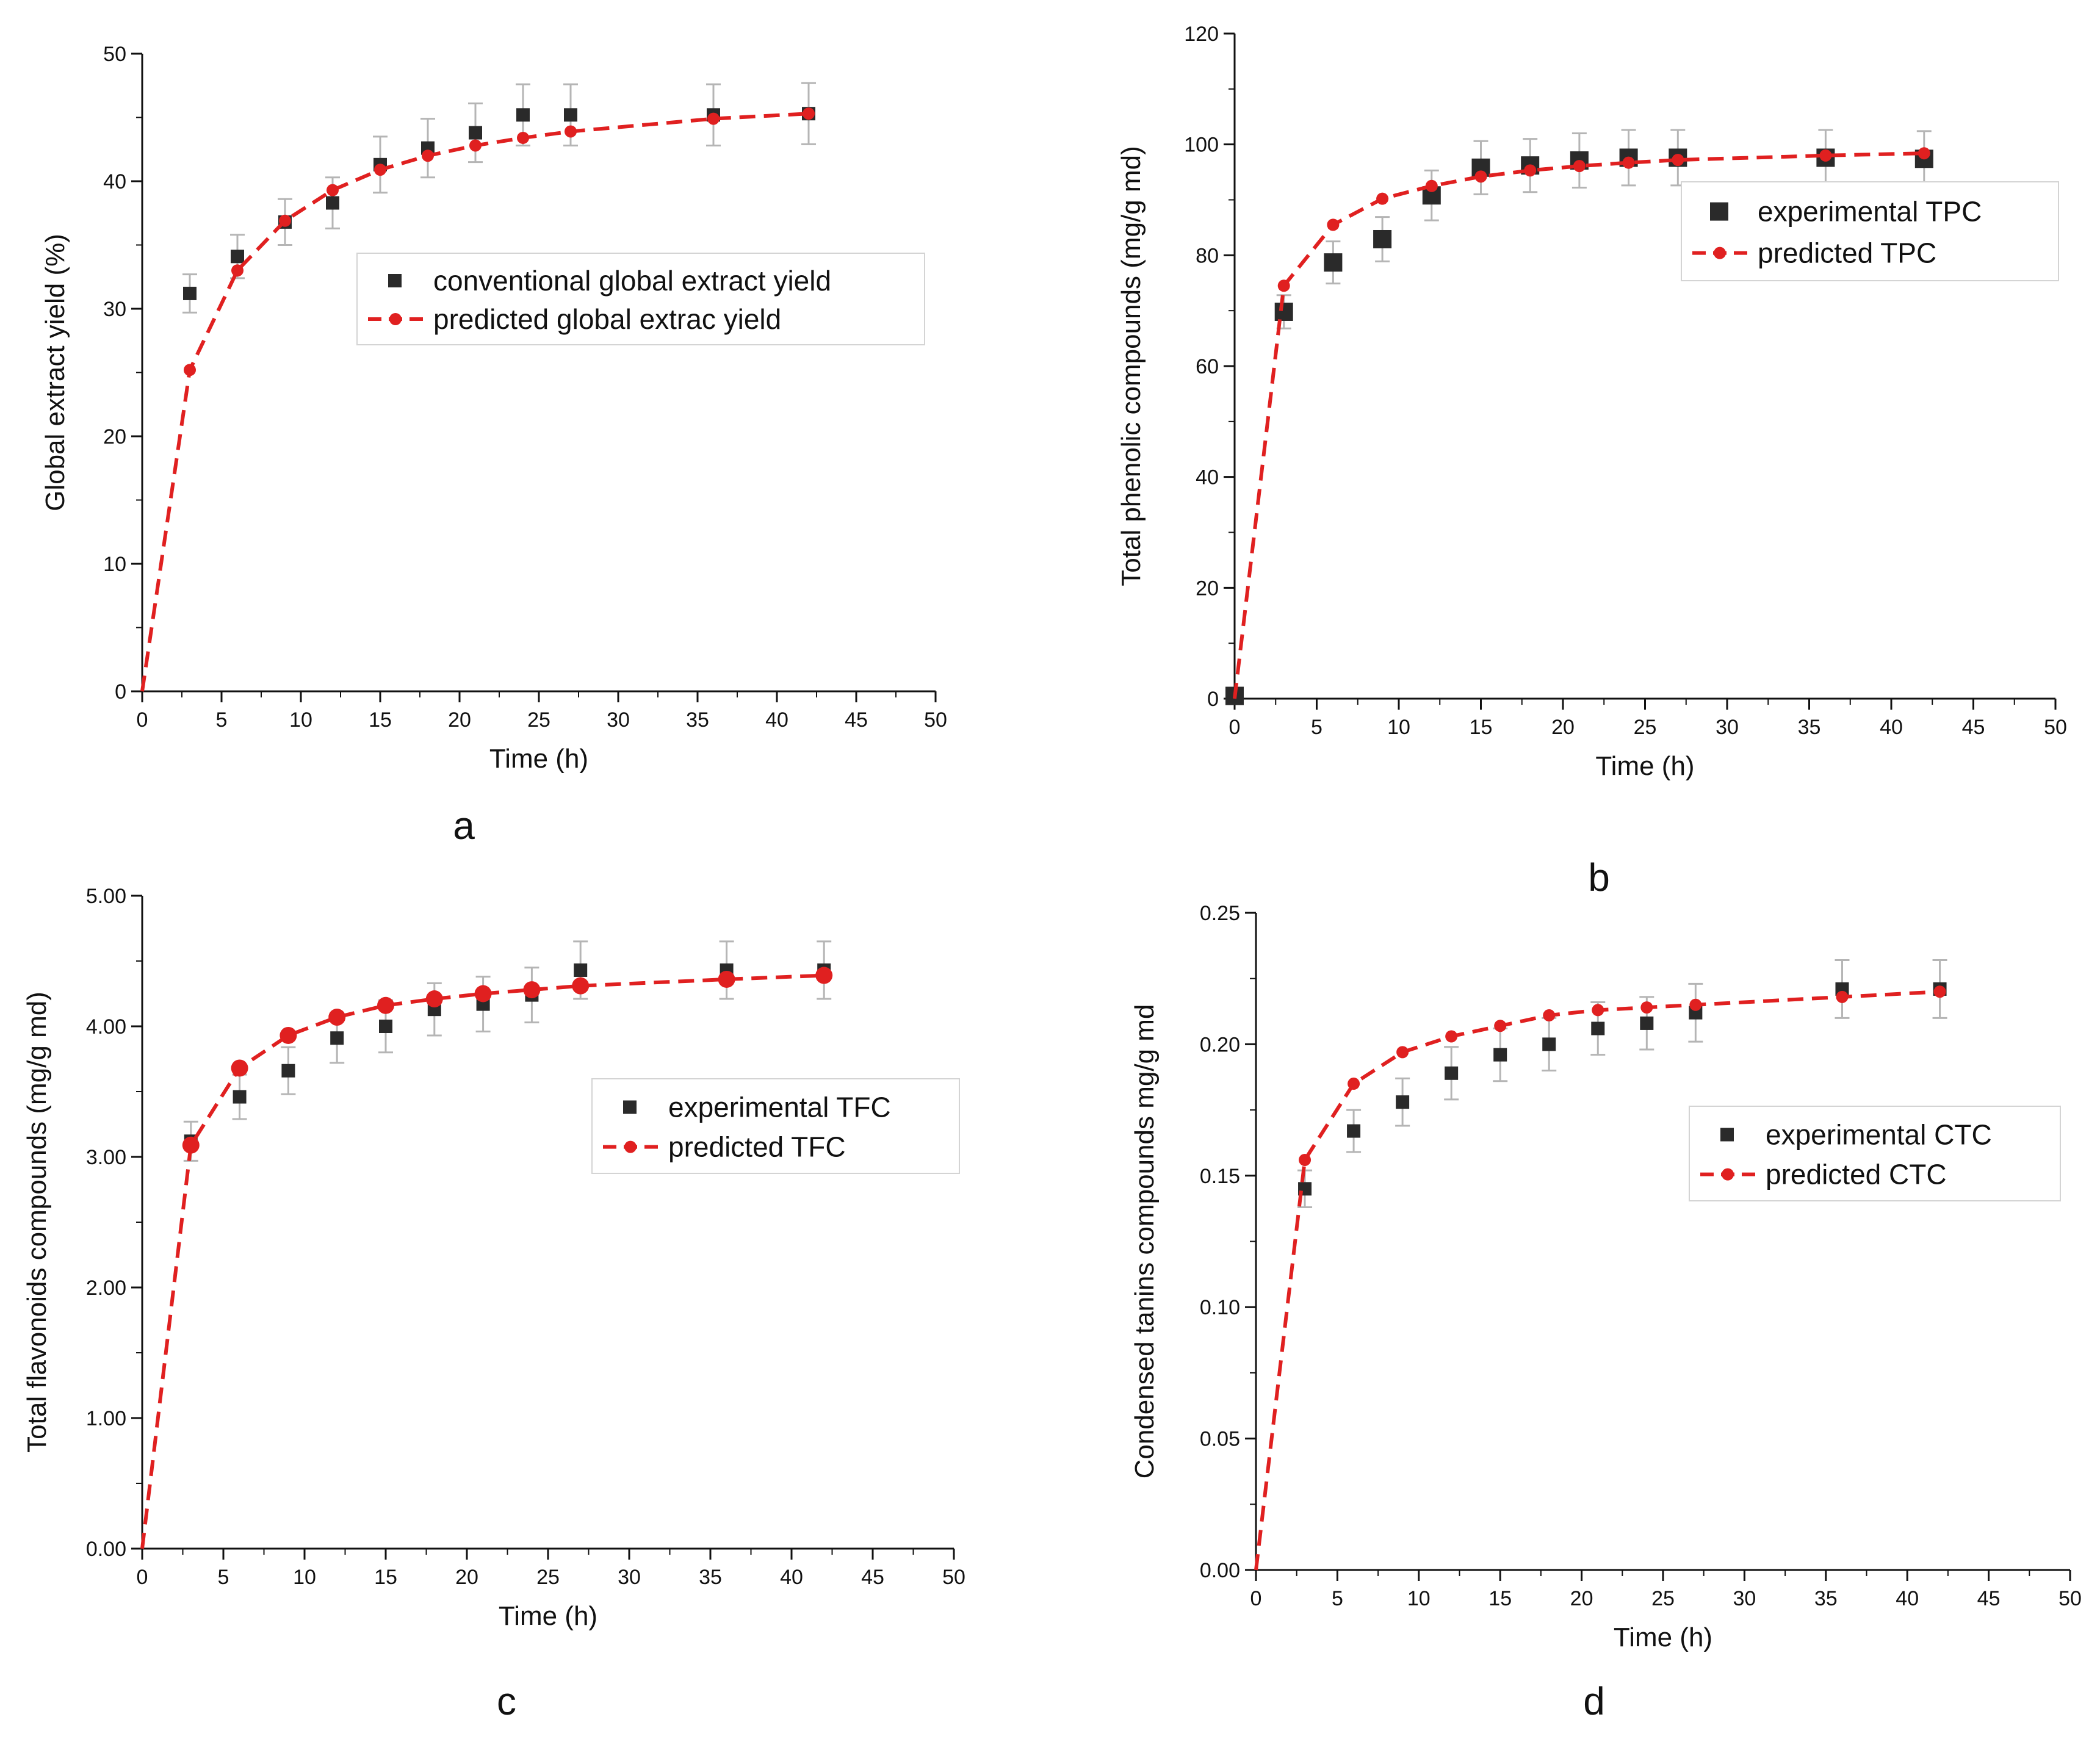 This screenshot has width=2100, height=1739. What do you see at coordinates (55, 372) in the screenshot?
I see `y-axis-label: Global extract yield (%)` at bounding box center [55, 372].